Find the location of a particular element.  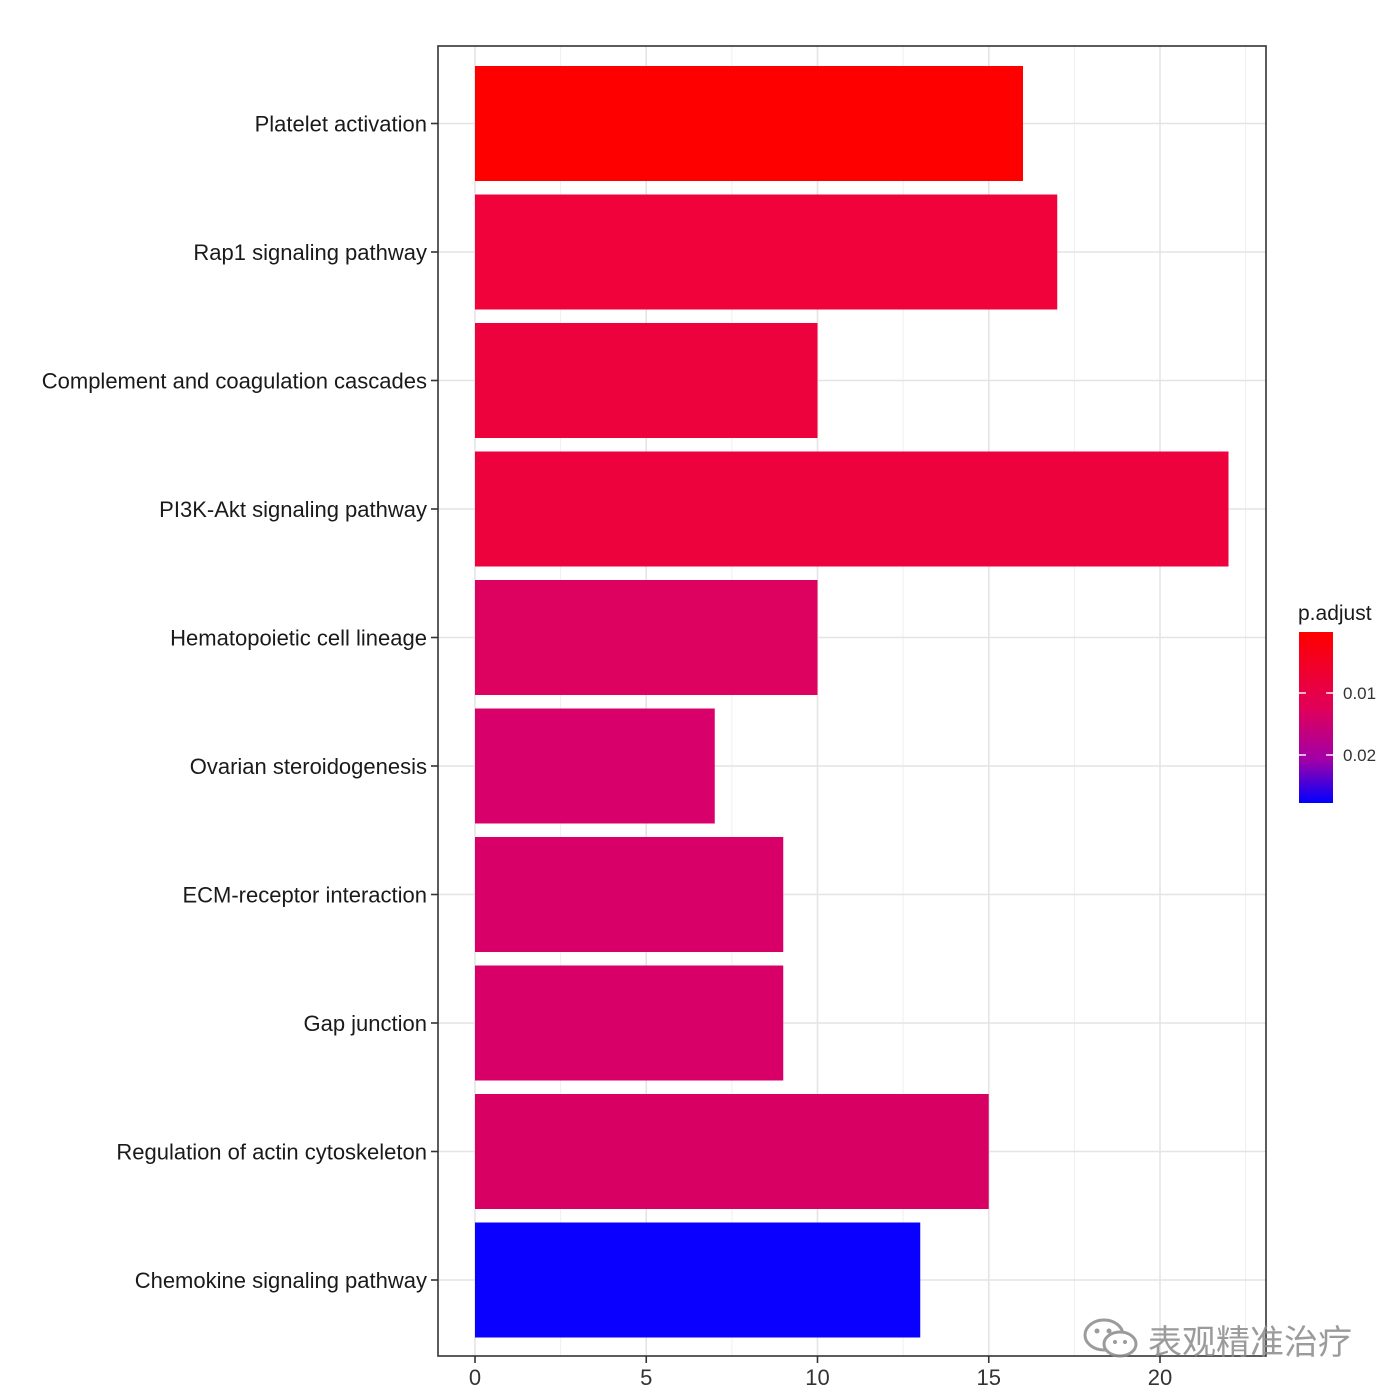

watermark-text: 表观精准治疗 is located at coordinates (1250, 1342).